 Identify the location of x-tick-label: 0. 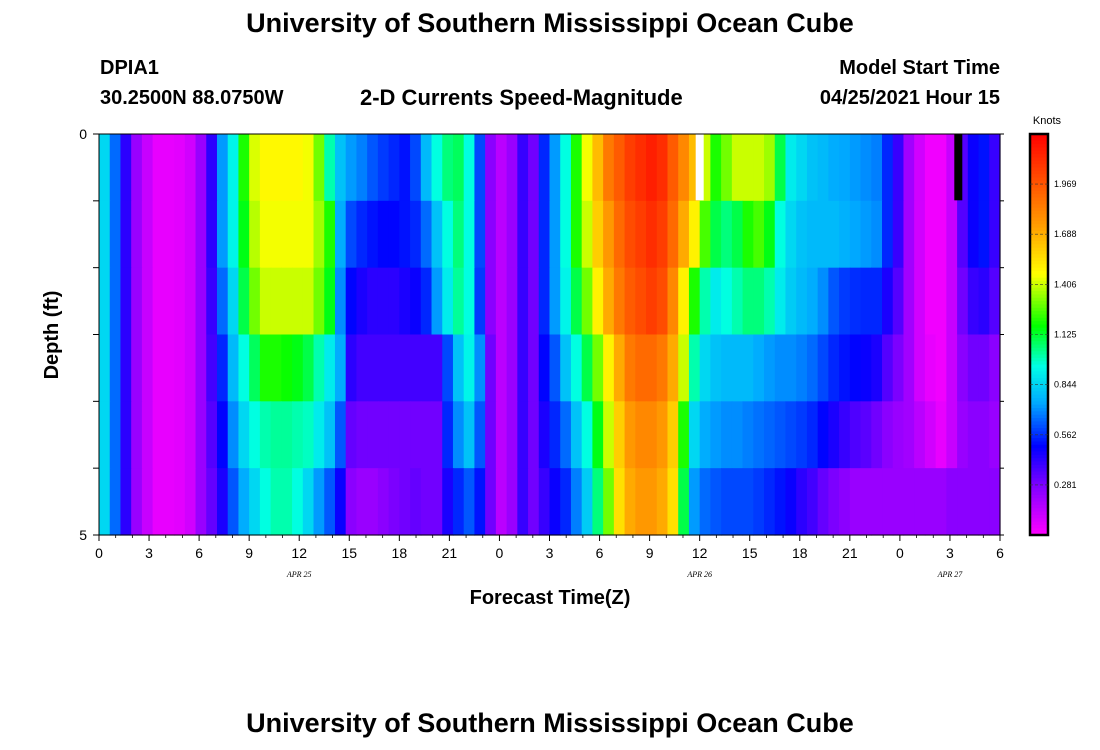
(900, 553).